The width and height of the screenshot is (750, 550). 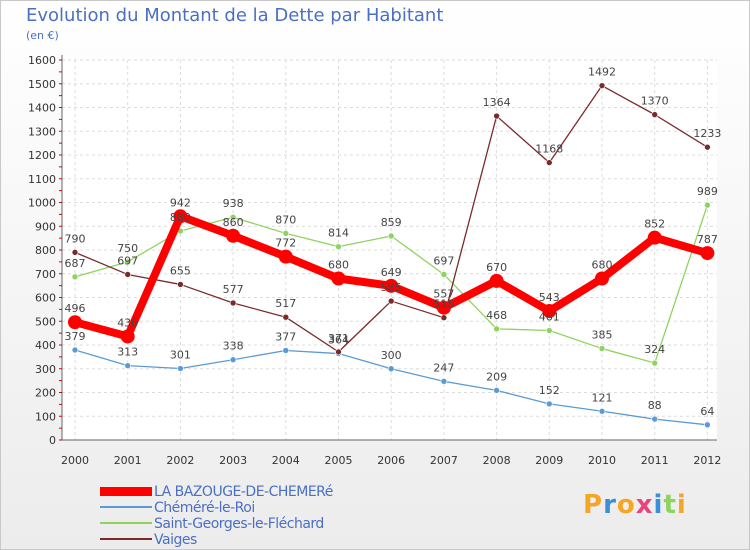 What do you see at coordinates (670, 505) in the screenshot?
I see `logo-letter: t` at bounding box center [670, 505].